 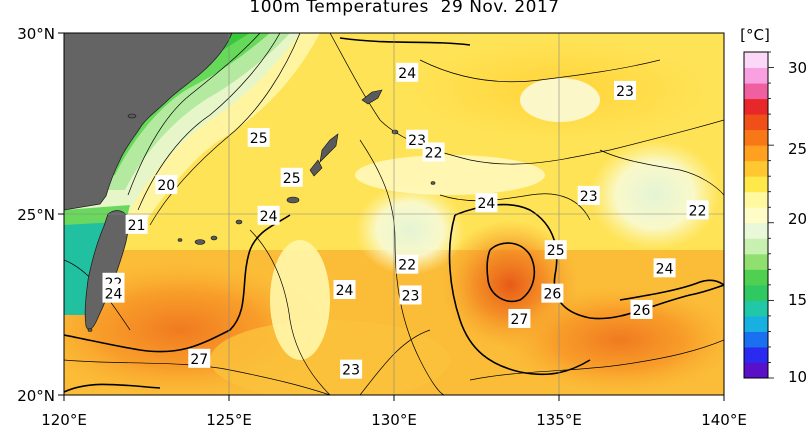 I want to click on contour-label-text: 21, so click(x=137, y=226).